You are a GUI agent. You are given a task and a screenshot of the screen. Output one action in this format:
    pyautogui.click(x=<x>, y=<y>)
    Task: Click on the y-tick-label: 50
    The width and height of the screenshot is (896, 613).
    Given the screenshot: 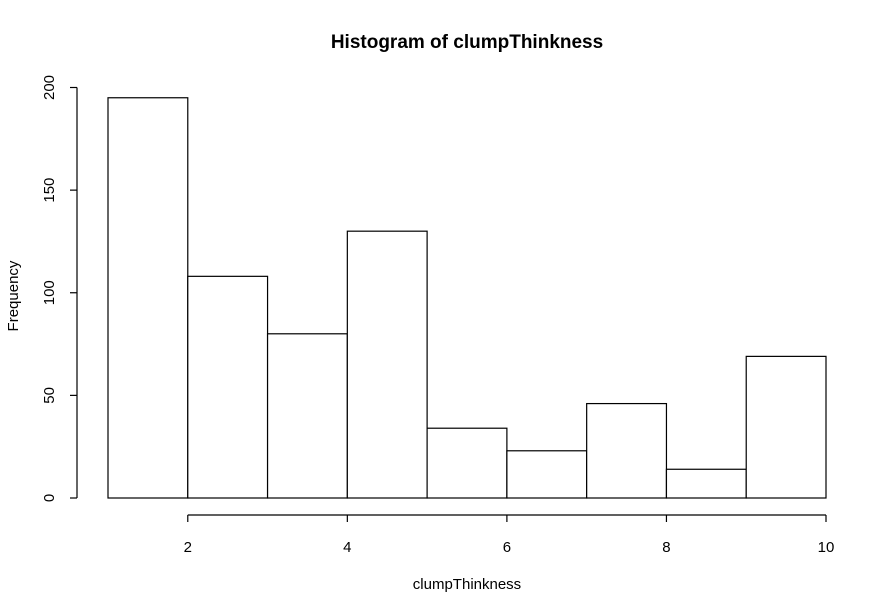 What is the action you would take?
    pyautogui.click(x=49, y=395)
    